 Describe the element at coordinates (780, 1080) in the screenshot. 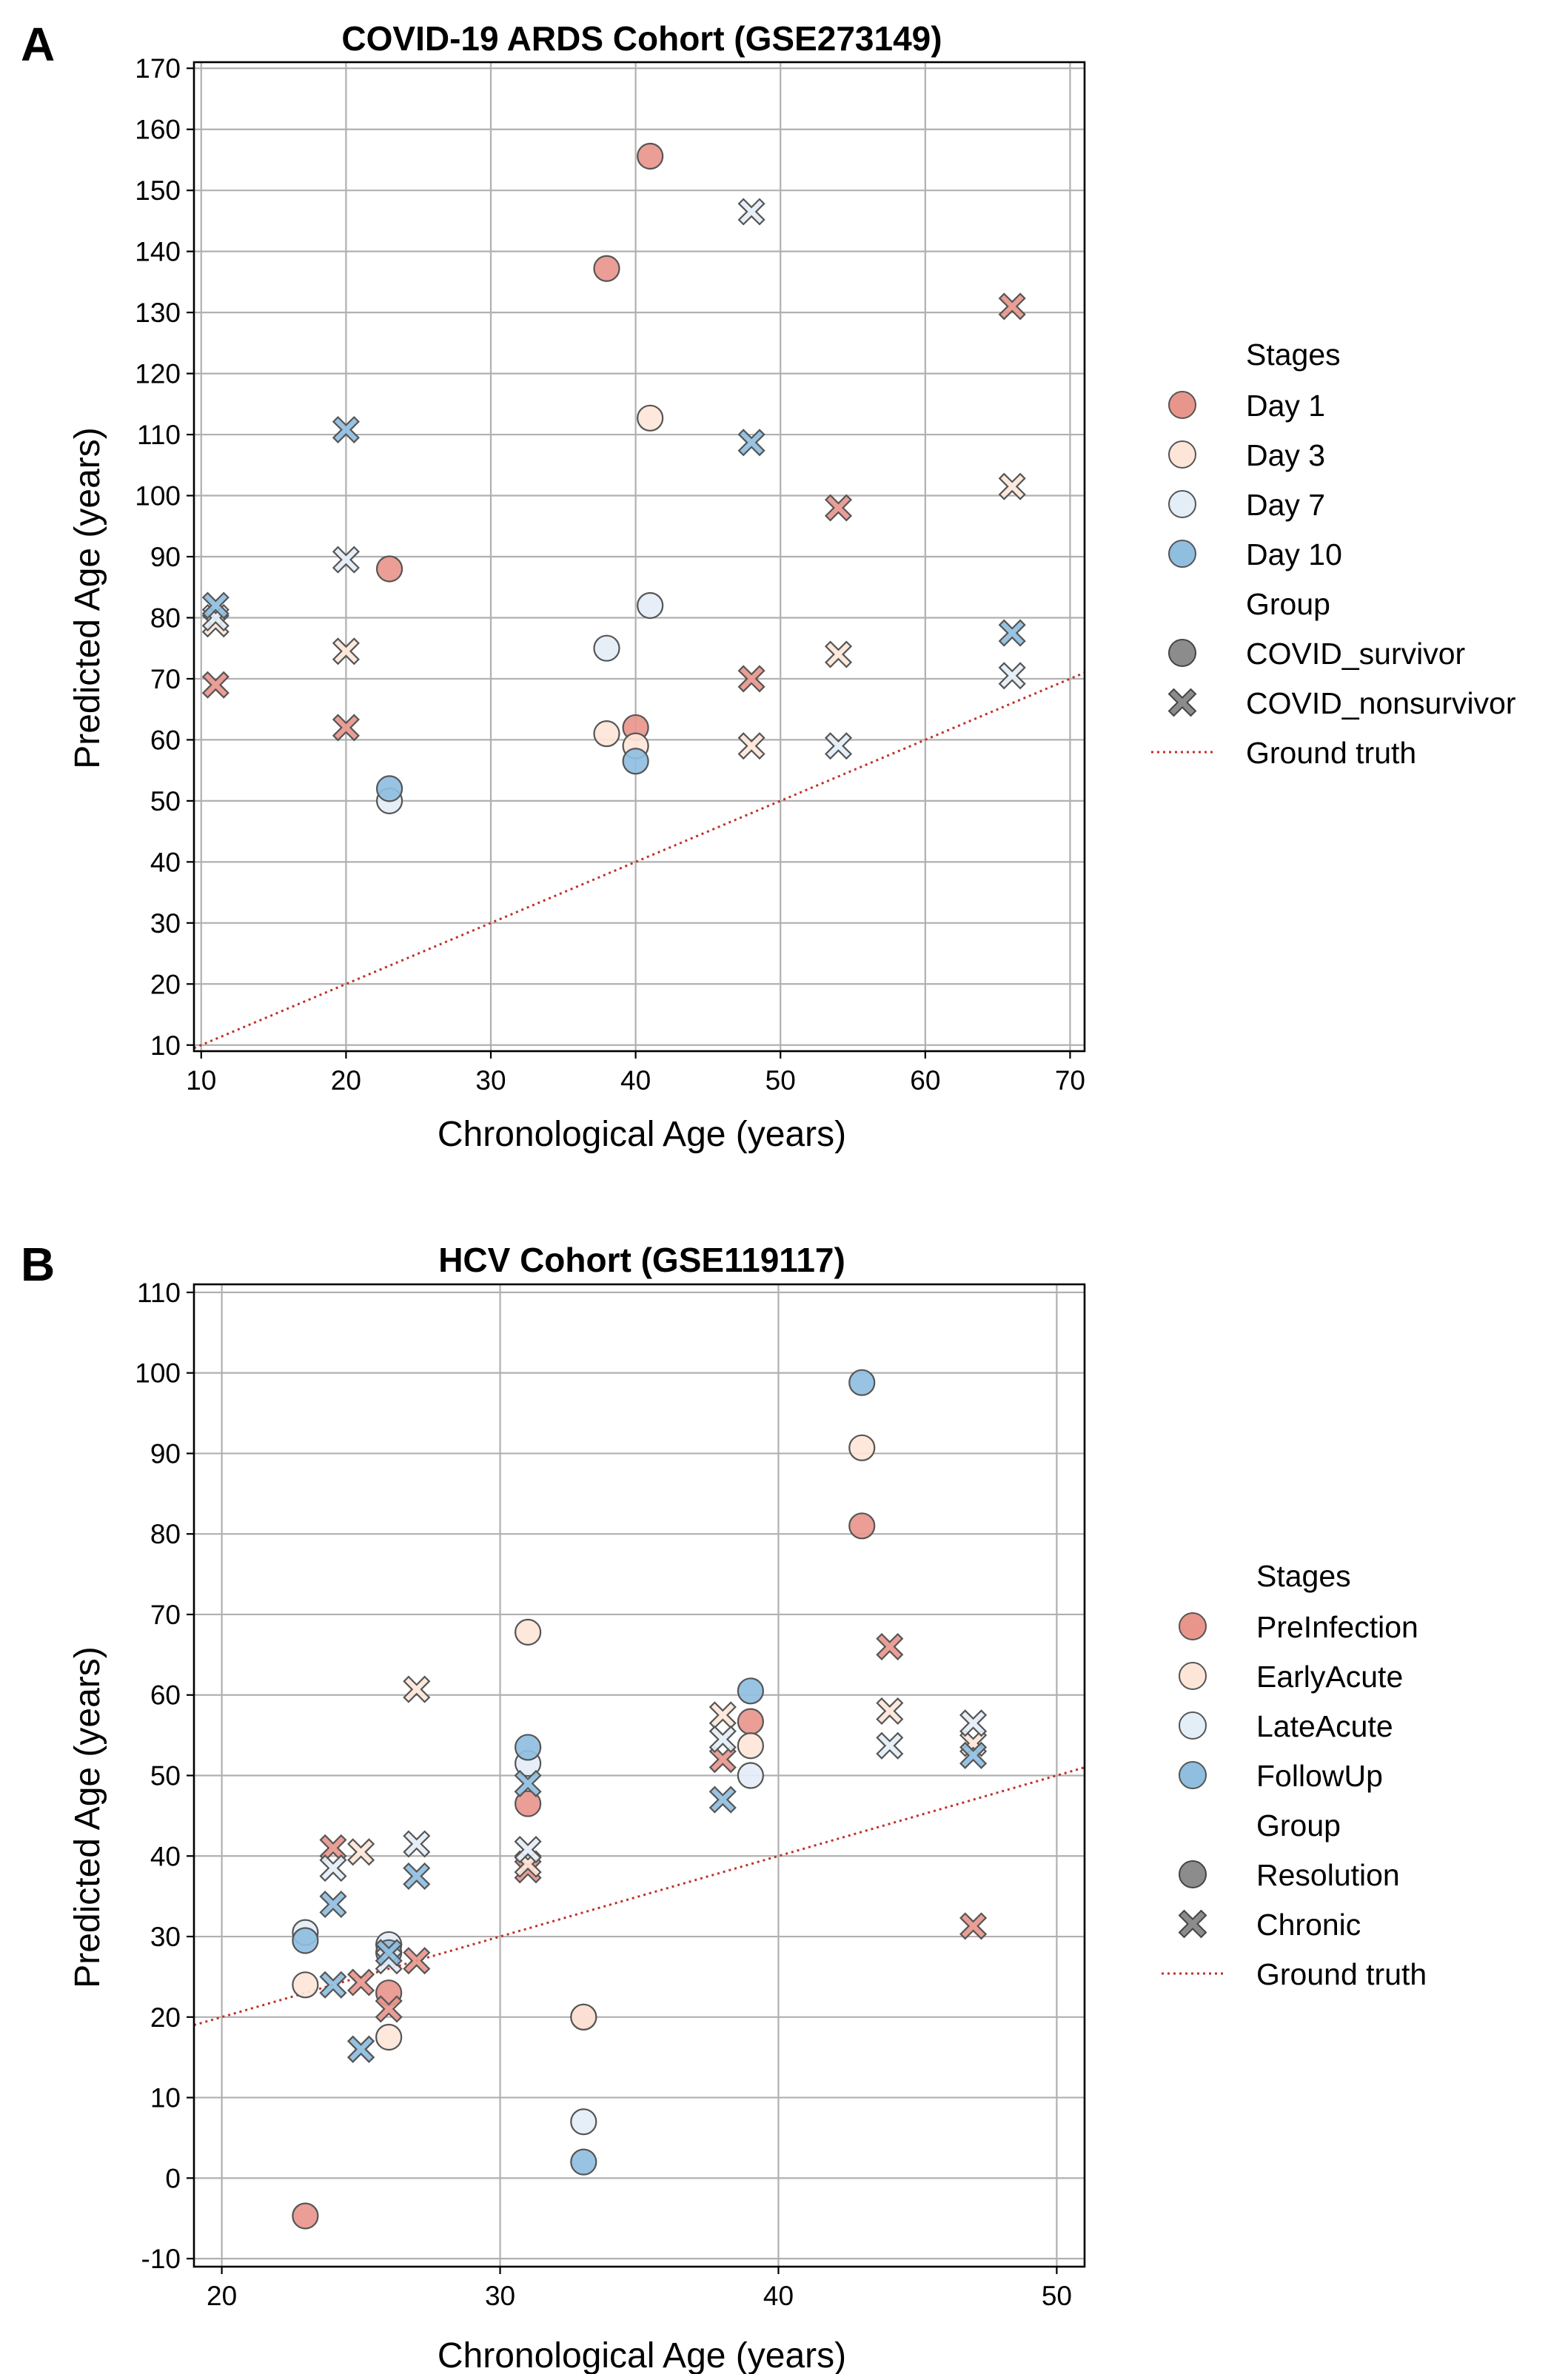

I see `panel-a-x-tick-label: 50` at that location.